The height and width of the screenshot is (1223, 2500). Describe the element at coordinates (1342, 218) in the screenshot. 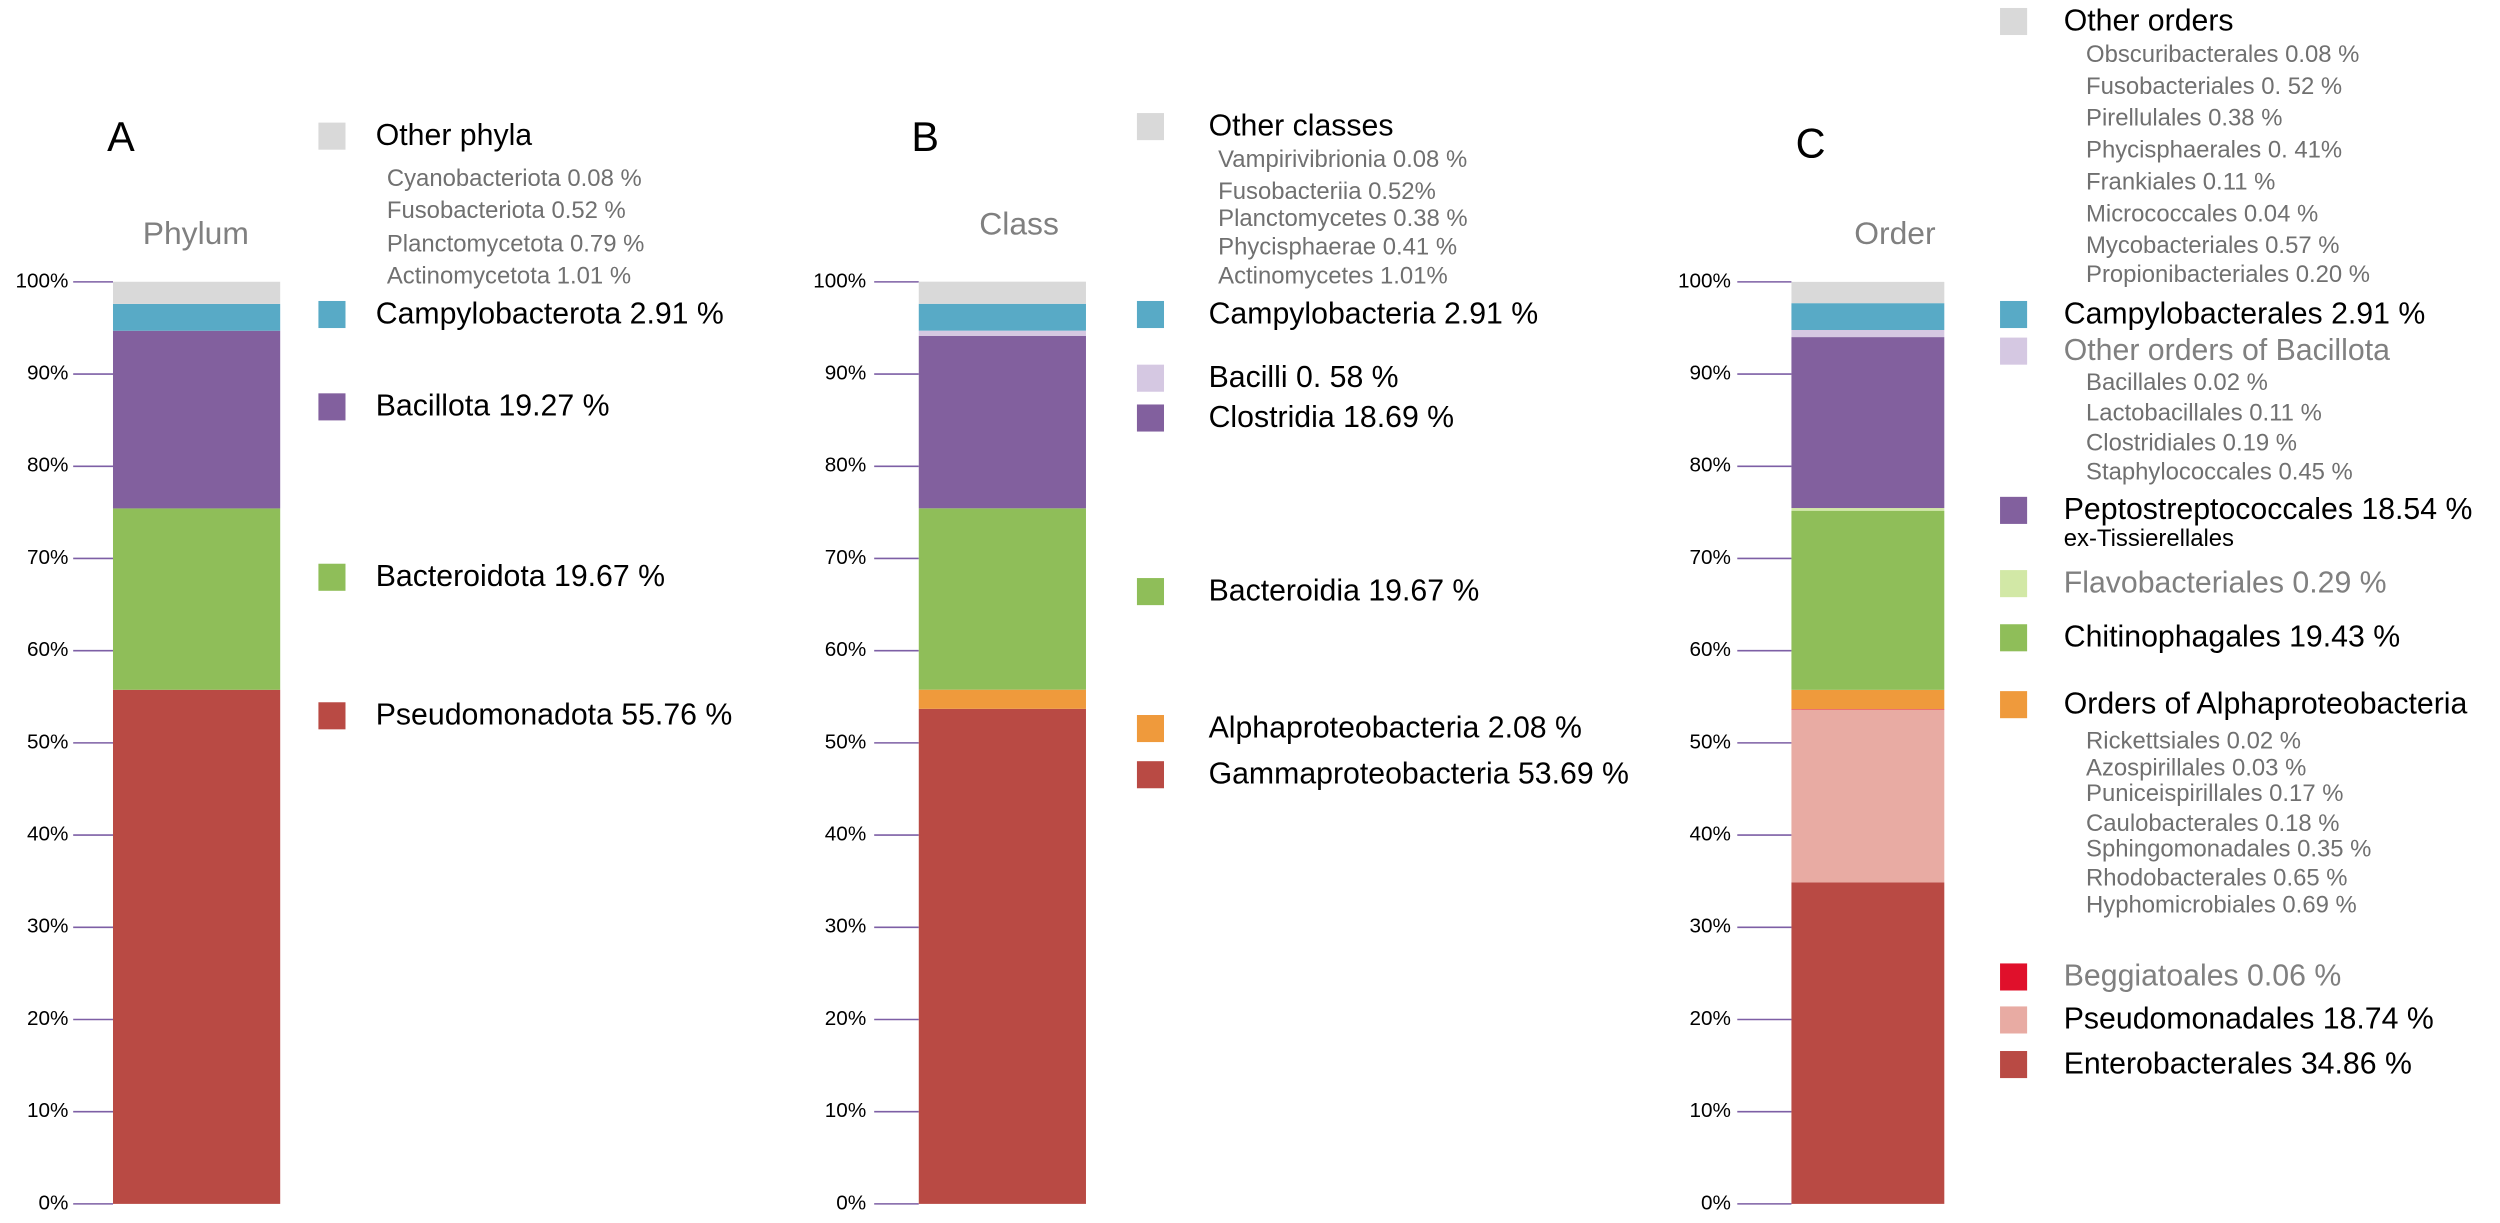

I see `legend-detail: Planctomycetes 0.38 %` at that location.